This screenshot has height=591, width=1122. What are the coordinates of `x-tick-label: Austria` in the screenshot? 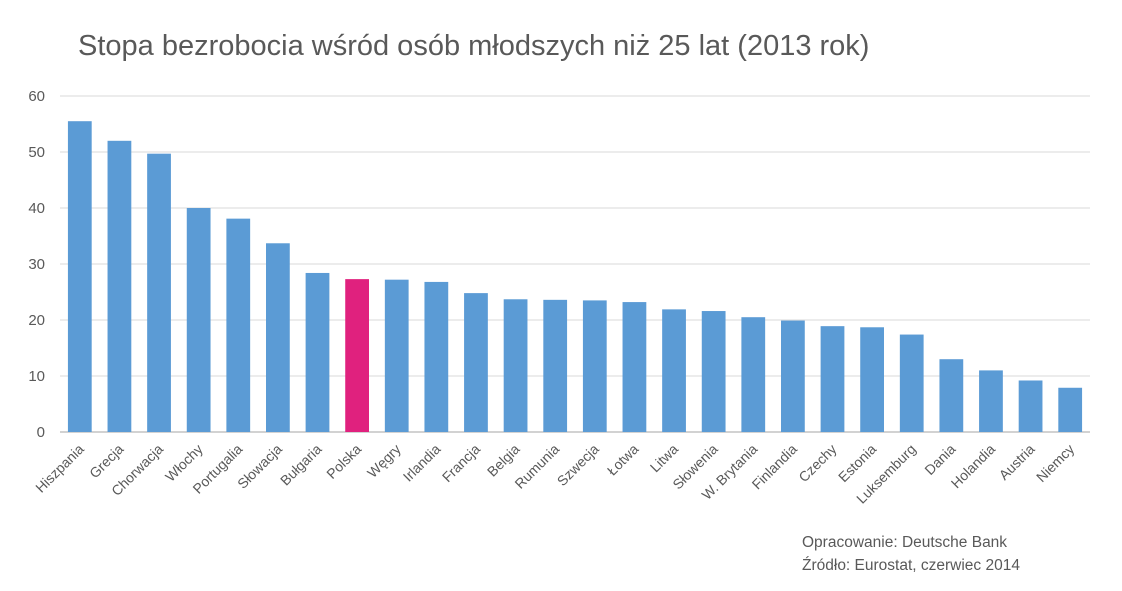 It's located at (1017, 462).